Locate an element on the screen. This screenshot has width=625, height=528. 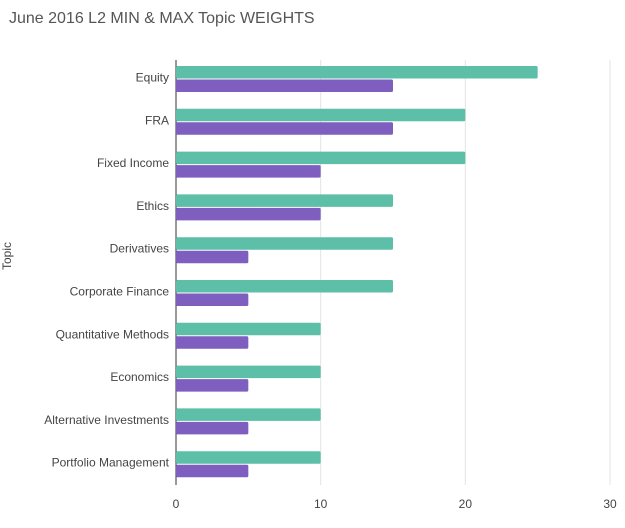
x-tick-labels: 0 10 20 30 is located at coordinates (395, 504).